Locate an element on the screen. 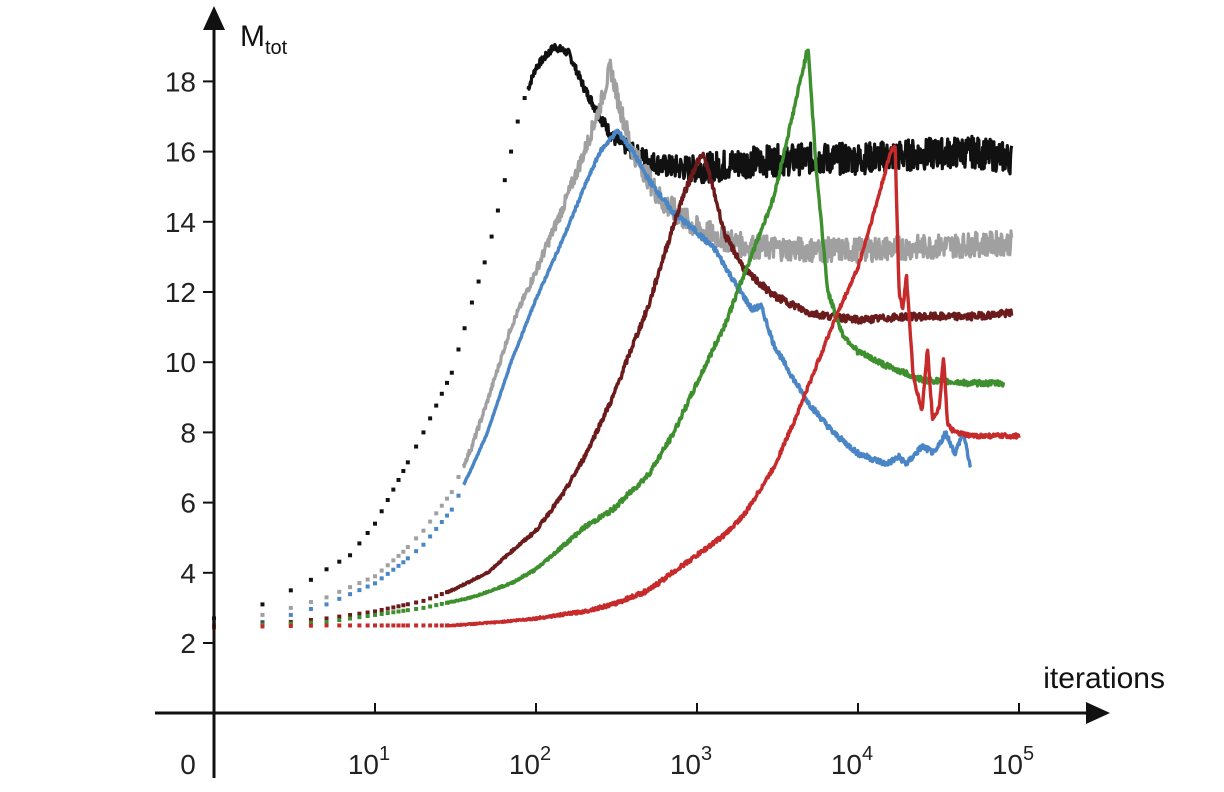 This screenshot has height=792, width=1224. x-tick-label: 10² is located at coordinates (530, 761).